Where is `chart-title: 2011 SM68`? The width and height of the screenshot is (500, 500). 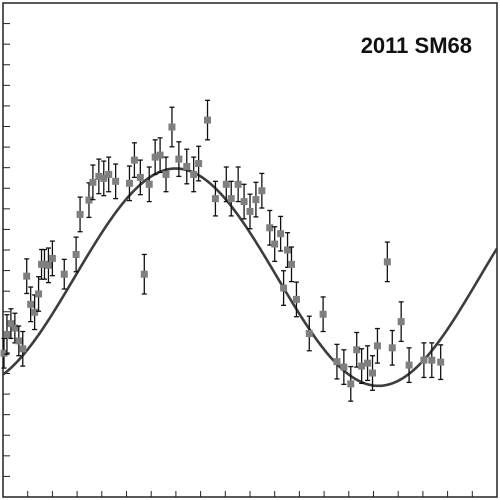
chart-title: 2011 SM68 is located at coordinates (416, 45).